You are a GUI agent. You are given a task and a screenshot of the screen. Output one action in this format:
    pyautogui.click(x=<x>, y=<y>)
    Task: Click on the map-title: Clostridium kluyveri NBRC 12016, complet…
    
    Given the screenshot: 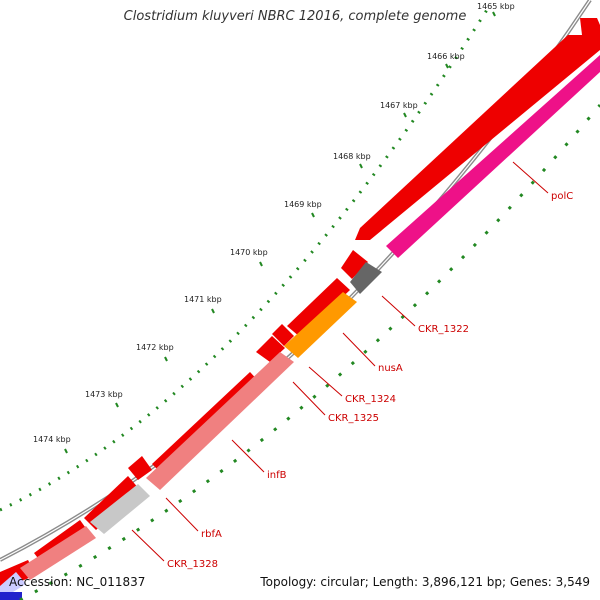 What is the action you would take?
    pyautogui.click(x=295, y=16)
    